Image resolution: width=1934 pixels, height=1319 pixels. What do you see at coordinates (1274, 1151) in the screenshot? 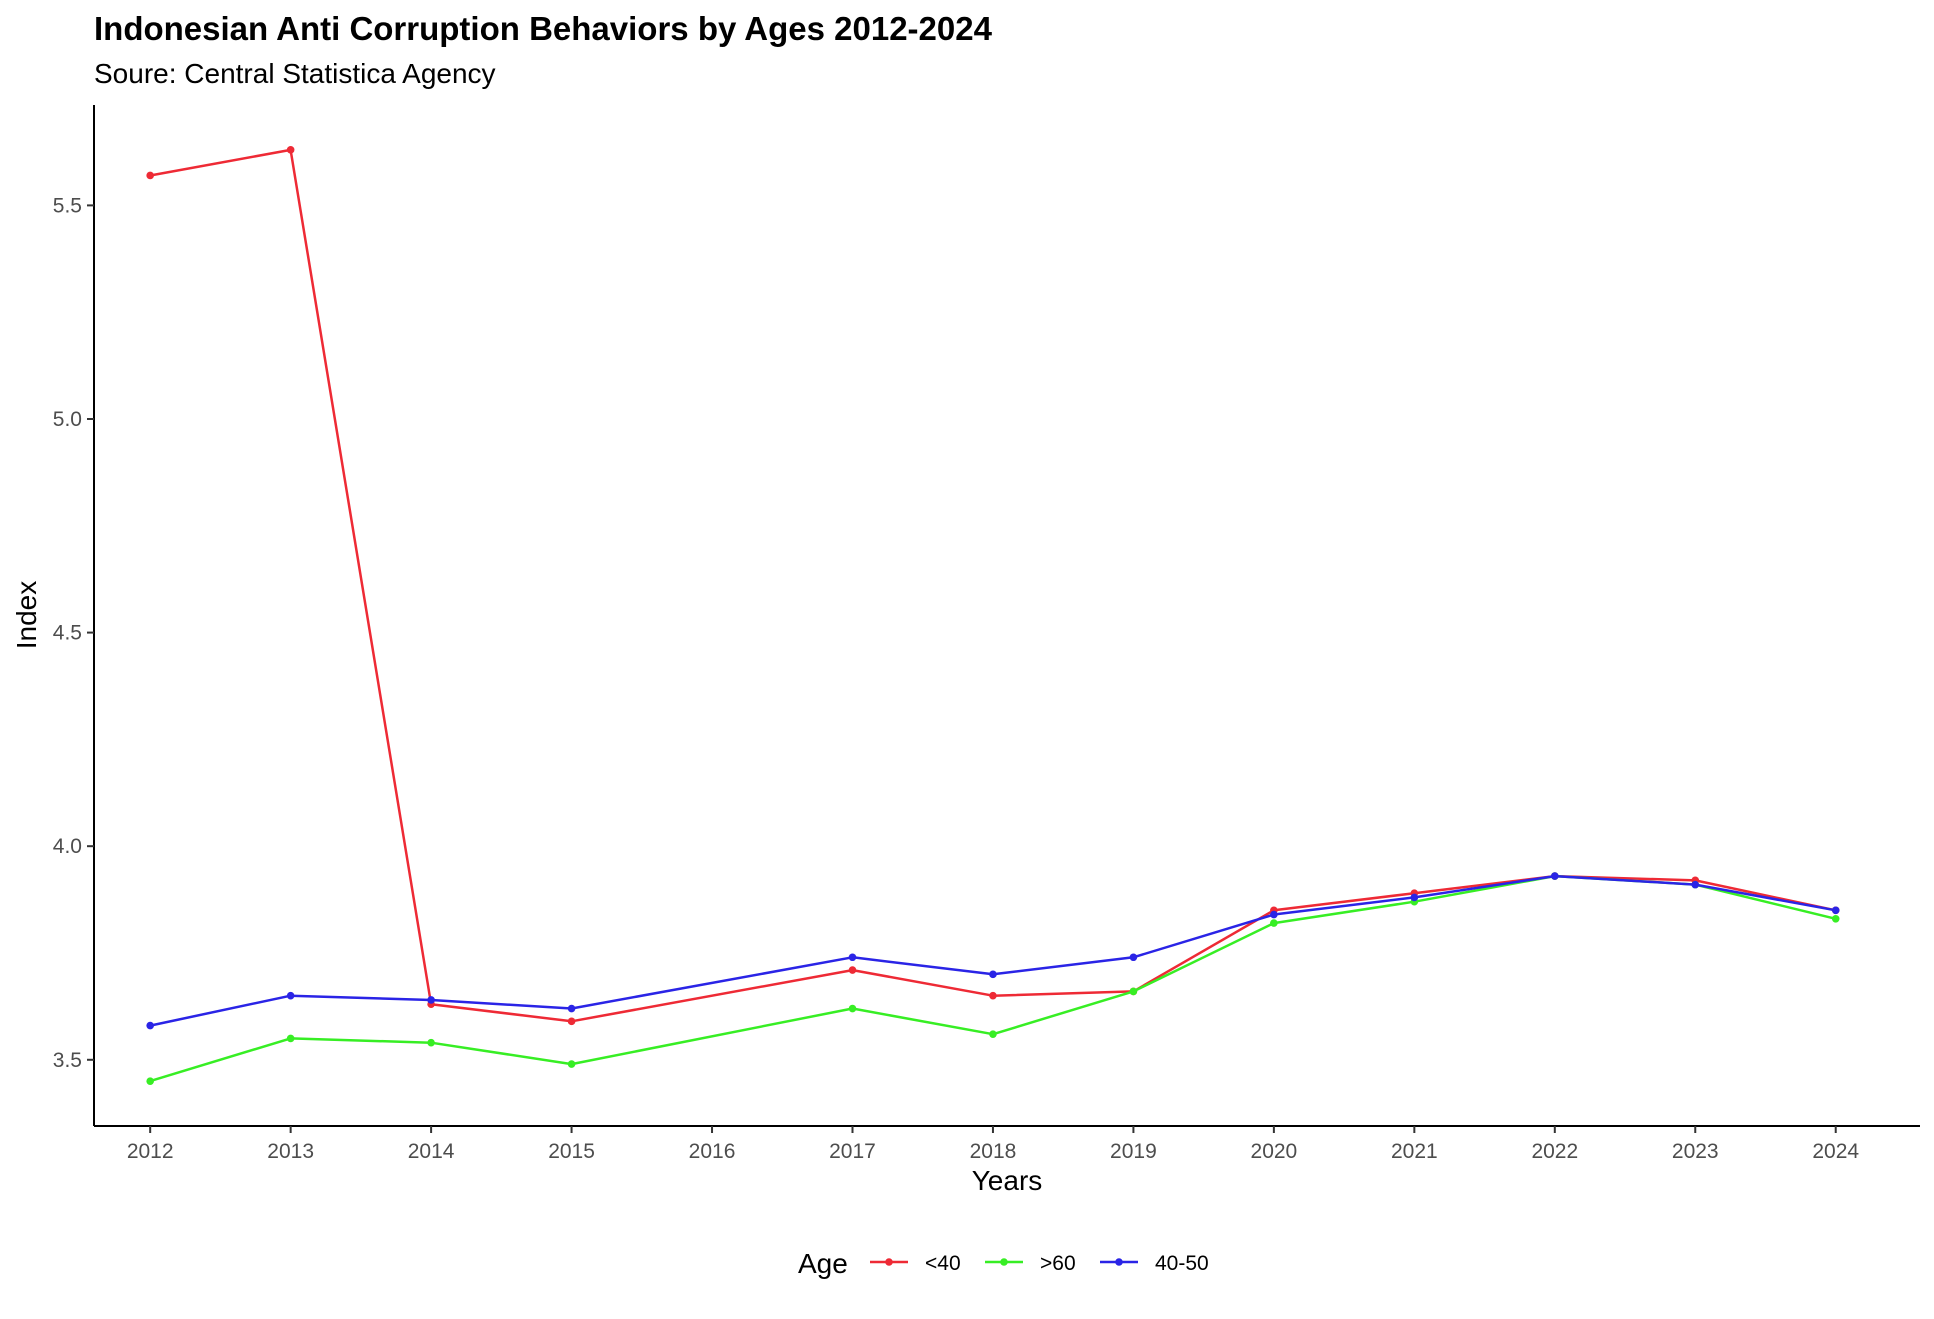
I see `x-tick-label: 2020` at bounding box center [1274, 1151].